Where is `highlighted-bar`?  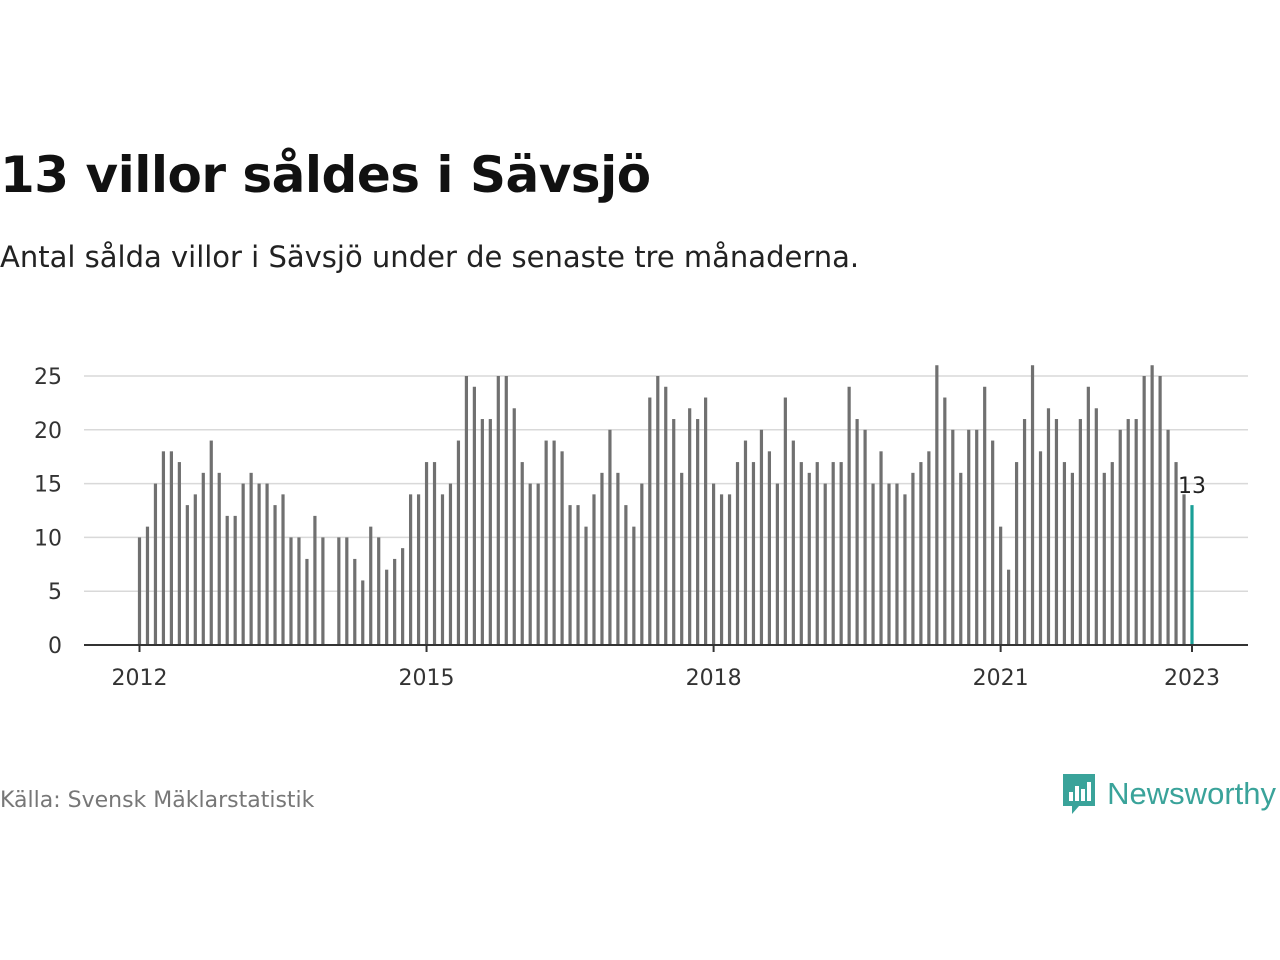 highlighted-bar is located at coordinates (1192, 575).